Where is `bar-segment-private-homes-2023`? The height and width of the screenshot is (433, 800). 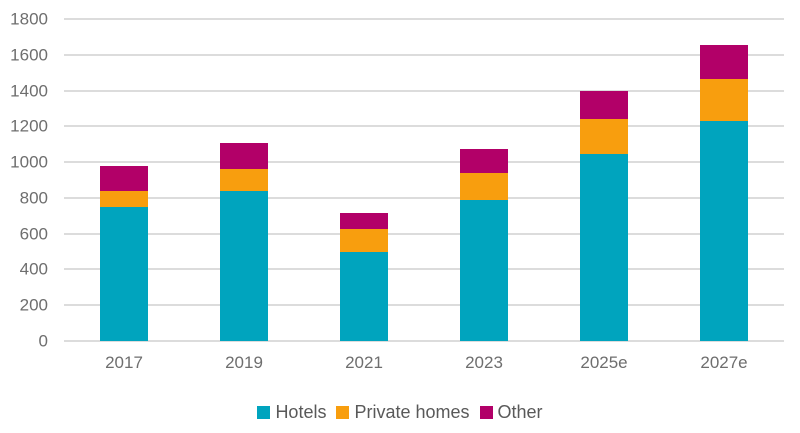
bar-segment-private-homes-2023 is located at coordinates (484, 186).